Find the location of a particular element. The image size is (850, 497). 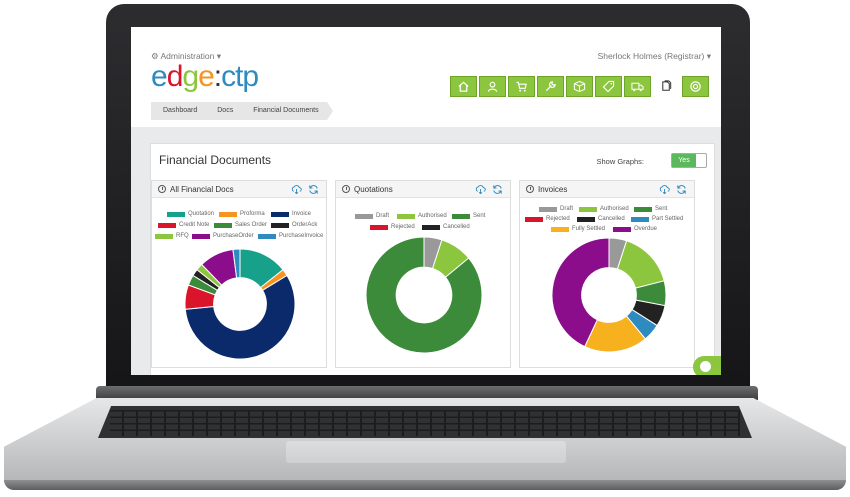

help-button is located at coordinates (707, 365).